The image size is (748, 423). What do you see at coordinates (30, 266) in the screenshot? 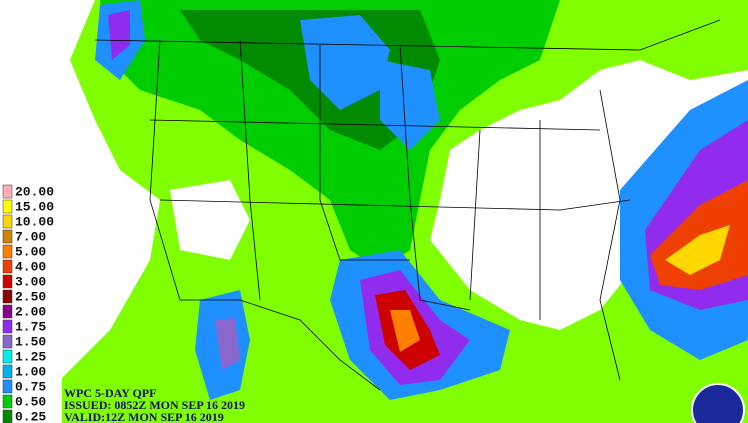
I see `legend-label: 4.00` at bounding box center [30, 266].